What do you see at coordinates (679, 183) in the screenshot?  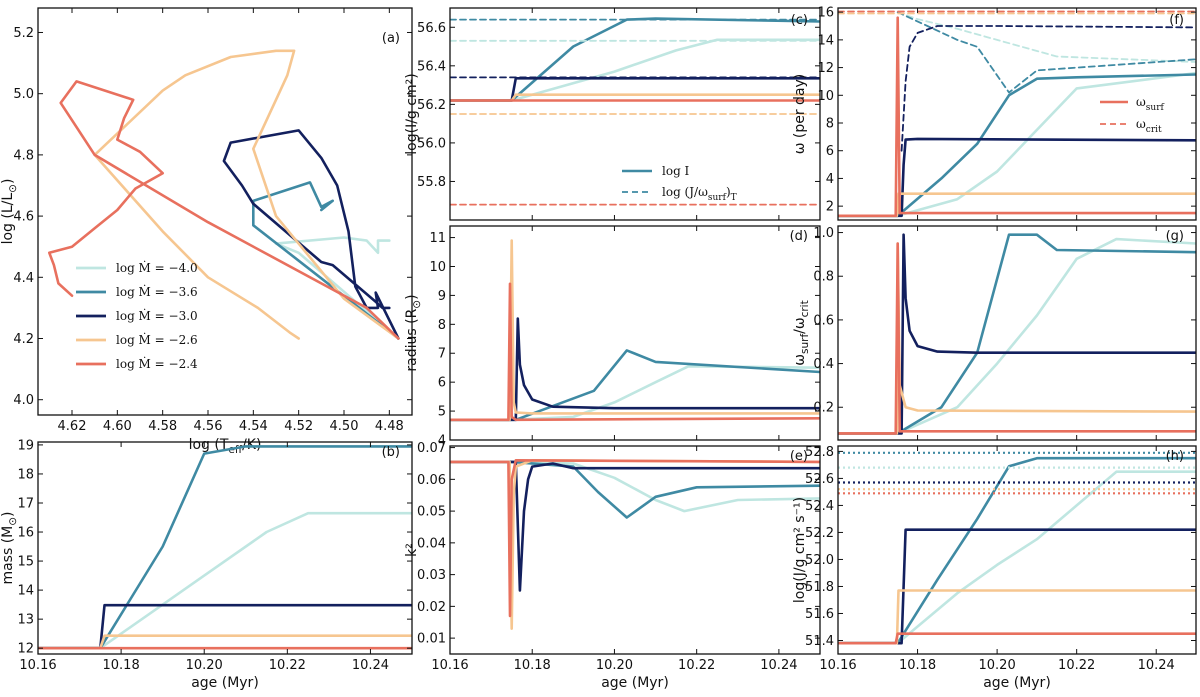 I see `legend-c: log I log (J/ωsurf)T` at bounding box center [679, 183].